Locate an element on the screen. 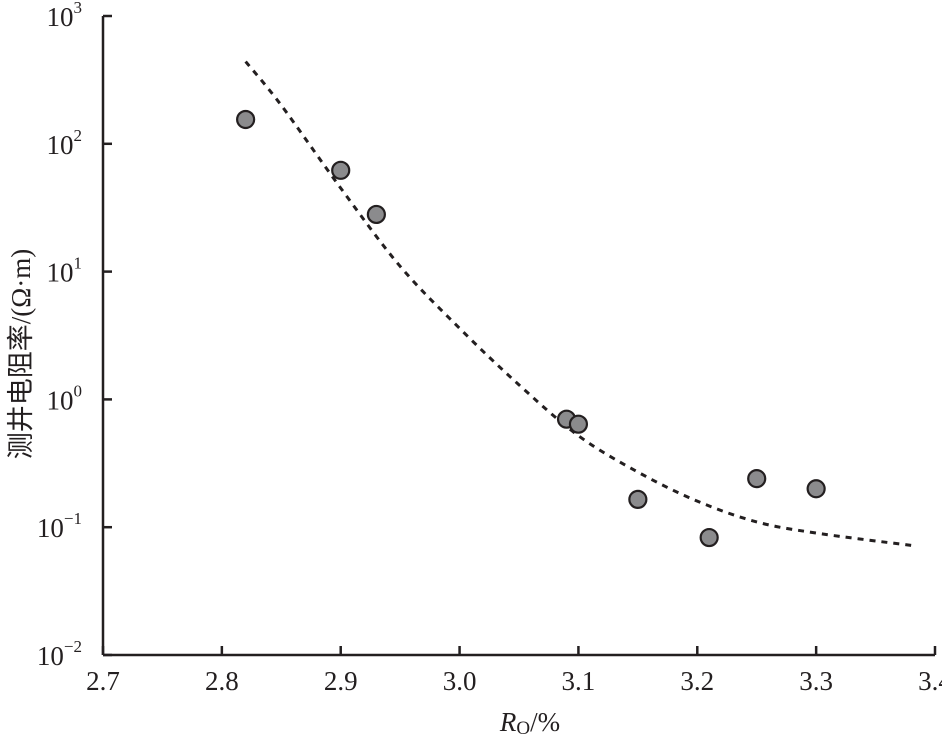 The image size is (942, 741). x-tick-label: 3.0 is located at coordinates (460, 681).